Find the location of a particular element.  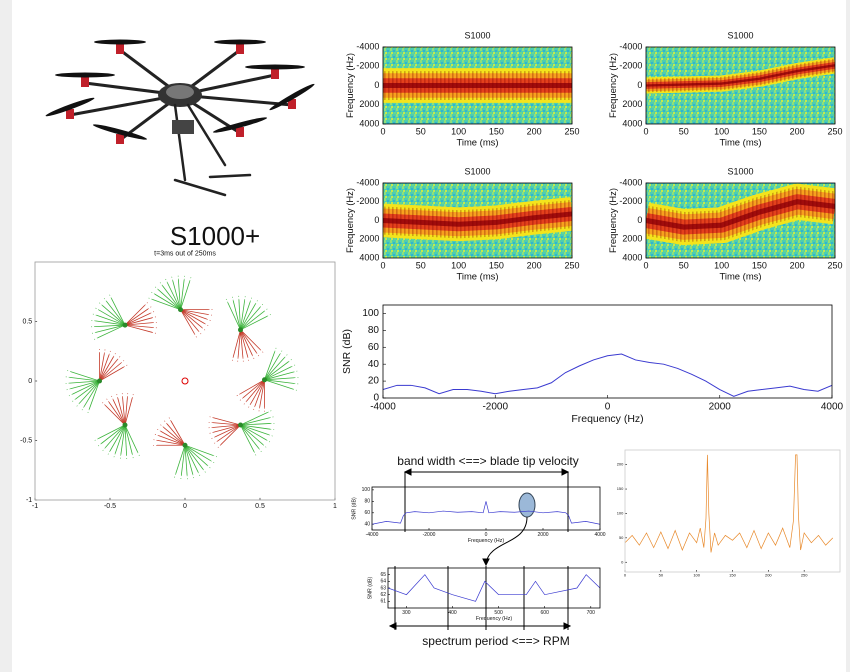

rotor-hub is located at coordinates (125, 325).